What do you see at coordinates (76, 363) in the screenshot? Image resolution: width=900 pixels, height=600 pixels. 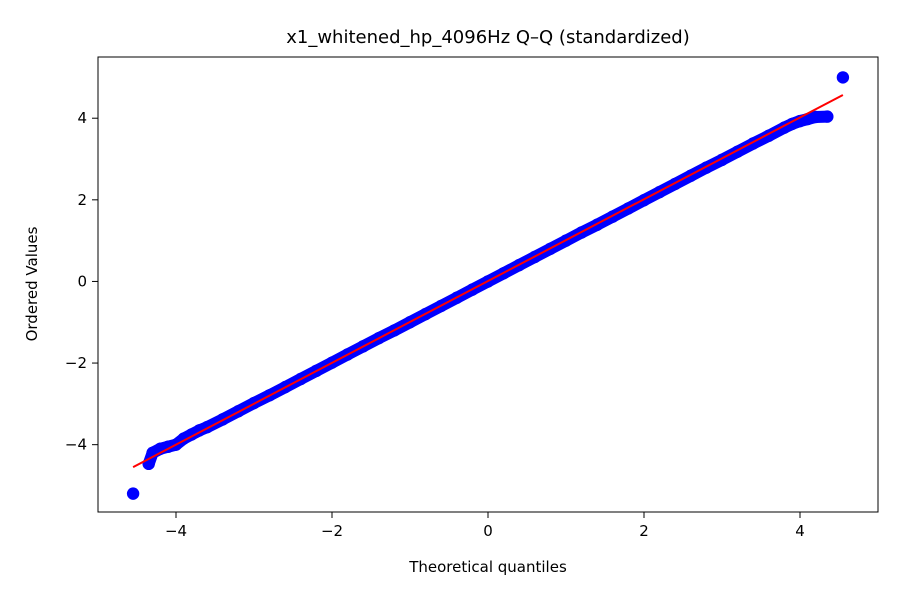 I see `y-tick-label: −2` at bounding box center [76, 363].